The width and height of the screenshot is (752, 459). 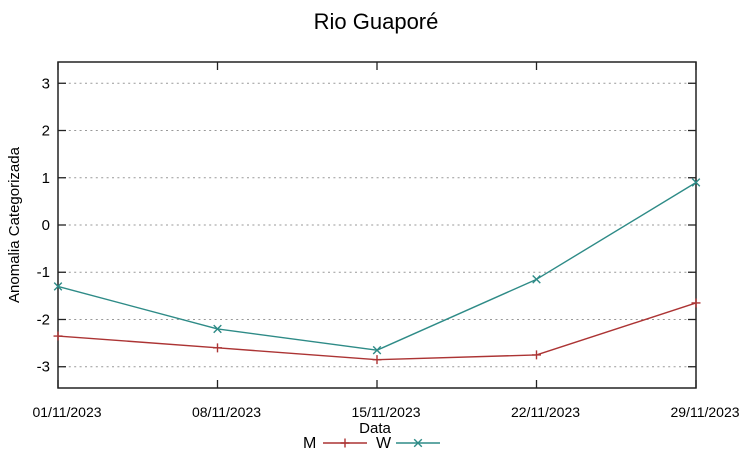 What do you see at coordinates (43, 319) in the screenshot?
I see `y-tick-label: -2` at bounding box center [43, 319].